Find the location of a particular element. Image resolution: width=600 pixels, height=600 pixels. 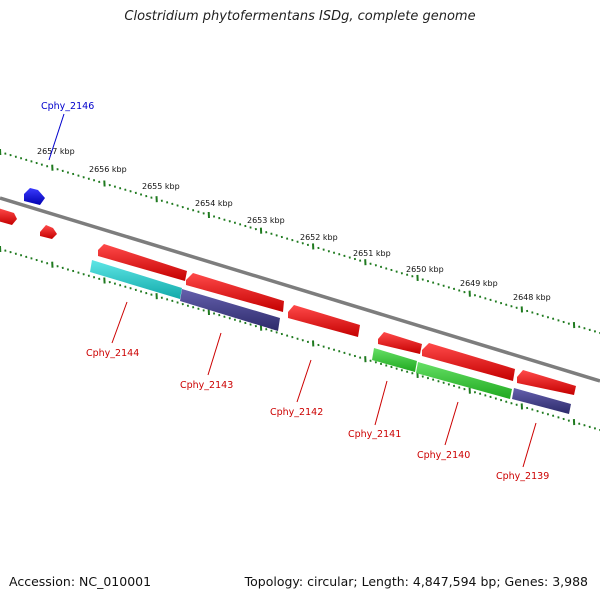

gene-label-cphy-2142: Cphy_2142 is located at coordinates (296, 412).